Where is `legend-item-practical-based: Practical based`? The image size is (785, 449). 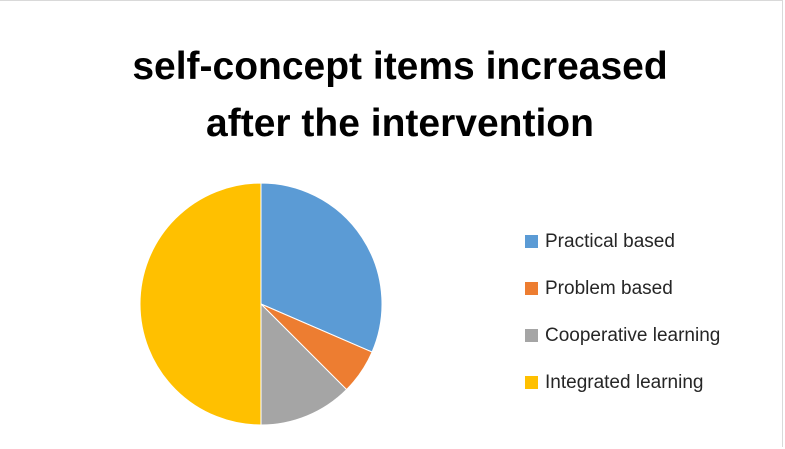 legend-item-practical-based: Practical based is located at coordinates (622, 241).